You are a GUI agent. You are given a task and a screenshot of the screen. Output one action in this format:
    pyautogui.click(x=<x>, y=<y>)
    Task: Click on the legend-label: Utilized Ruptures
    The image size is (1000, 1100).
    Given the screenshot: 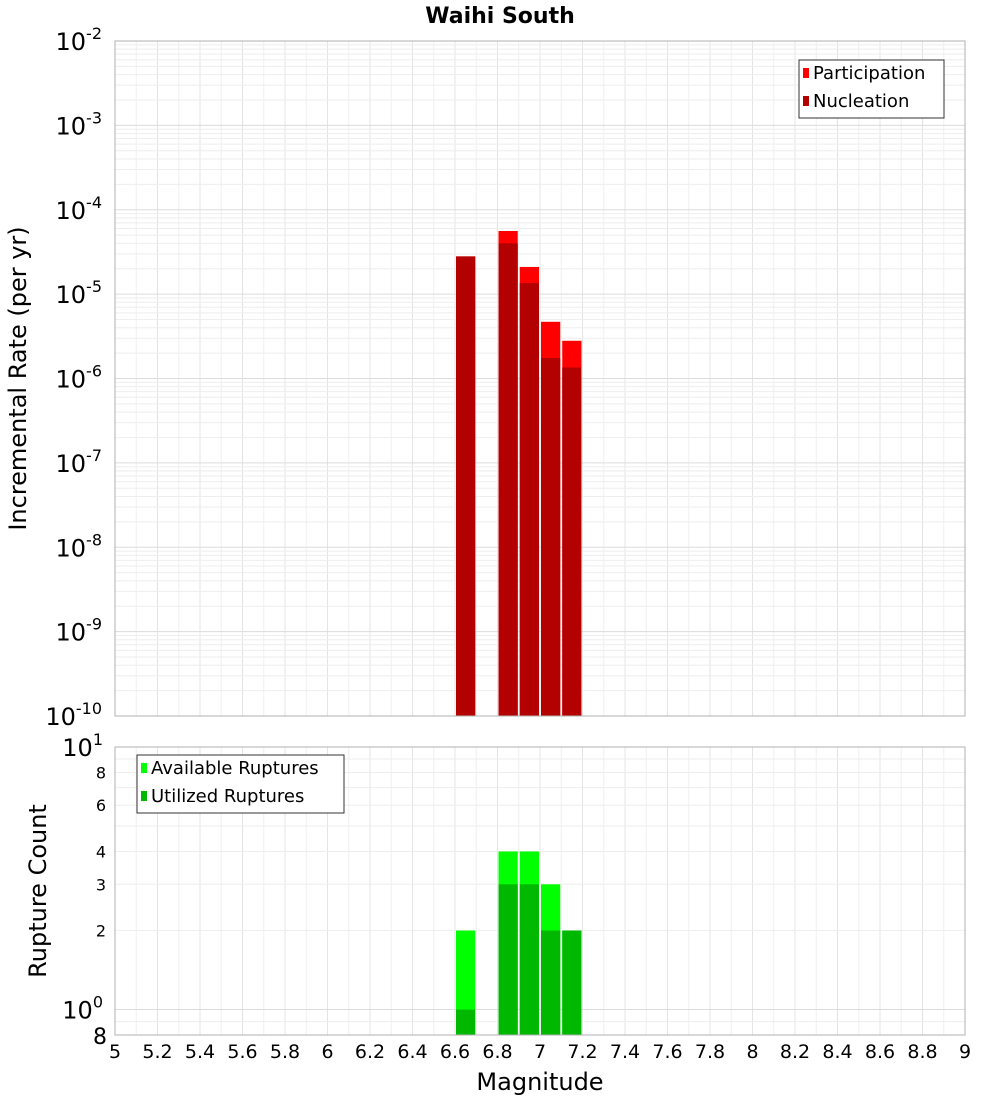 What is the action you would take?
    pyautogui.click(x=227, y=796)
    